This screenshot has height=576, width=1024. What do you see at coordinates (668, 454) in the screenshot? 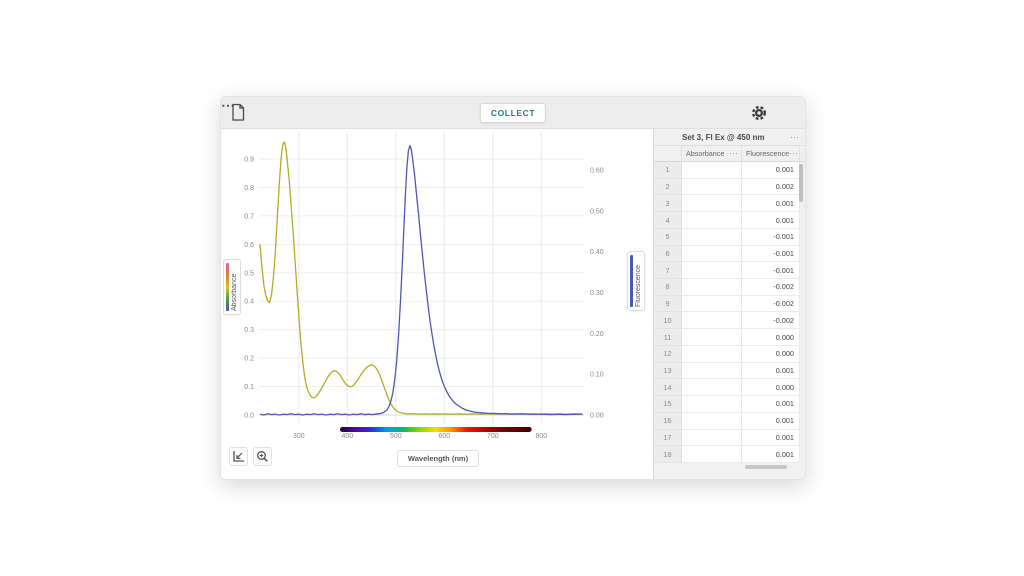
I see `row-number-cell: 18` at bounding box center [668, 454].